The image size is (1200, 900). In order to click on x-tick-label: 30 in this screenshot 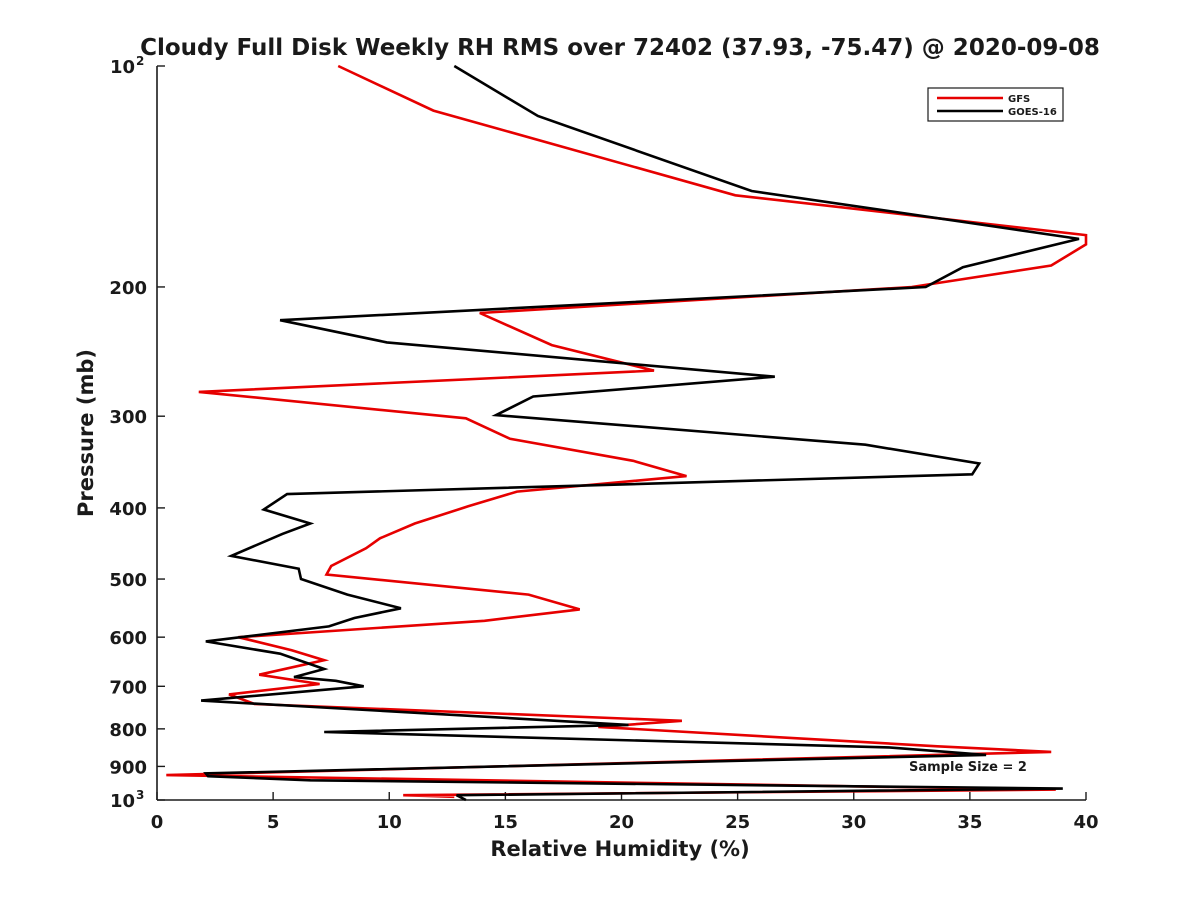, I will do `click(853, 822)`.